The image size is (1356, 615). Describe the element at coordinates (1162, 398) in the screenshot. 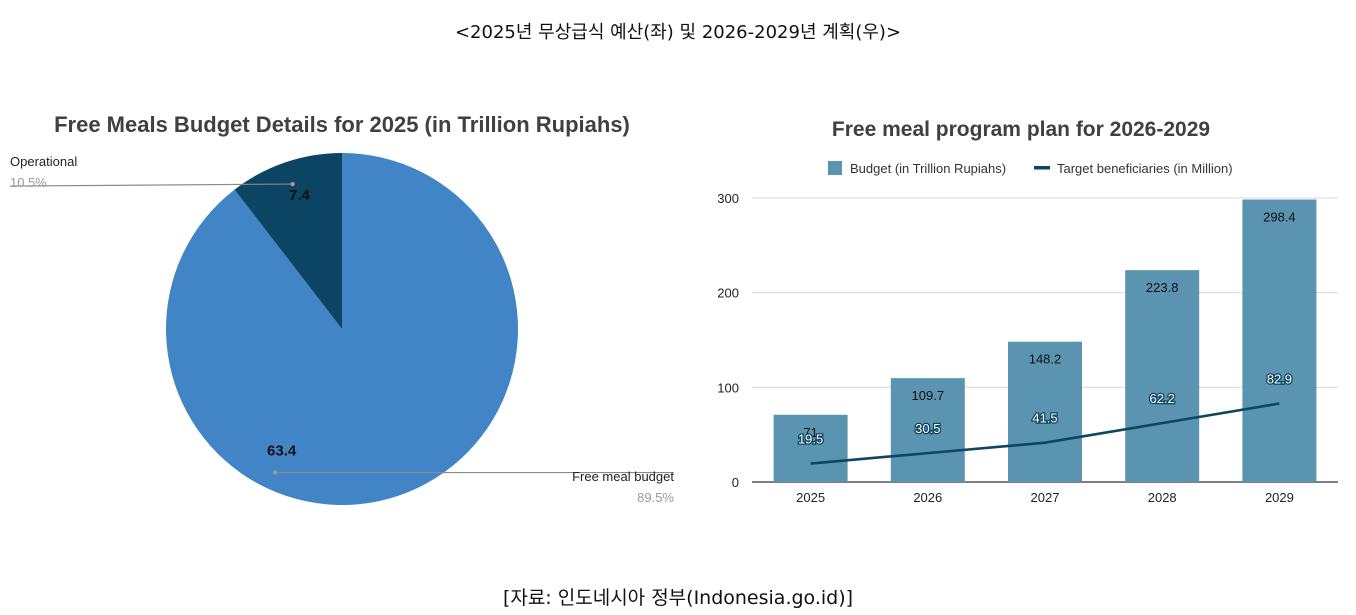

I see `line-value-label-2028: 62.2` at that location.